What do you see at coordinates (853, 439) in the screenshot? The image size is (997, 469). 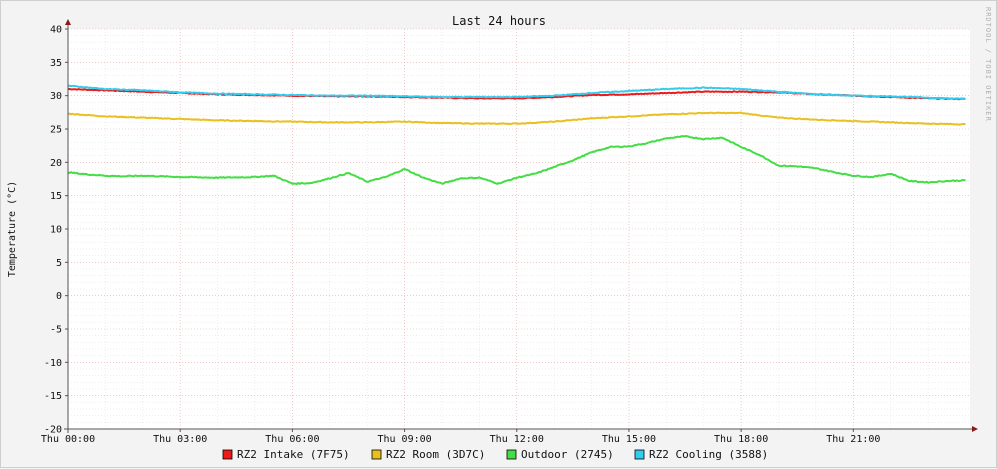 I see `x-tick-label: Thu 21:00` at bounding box center [853, 439].